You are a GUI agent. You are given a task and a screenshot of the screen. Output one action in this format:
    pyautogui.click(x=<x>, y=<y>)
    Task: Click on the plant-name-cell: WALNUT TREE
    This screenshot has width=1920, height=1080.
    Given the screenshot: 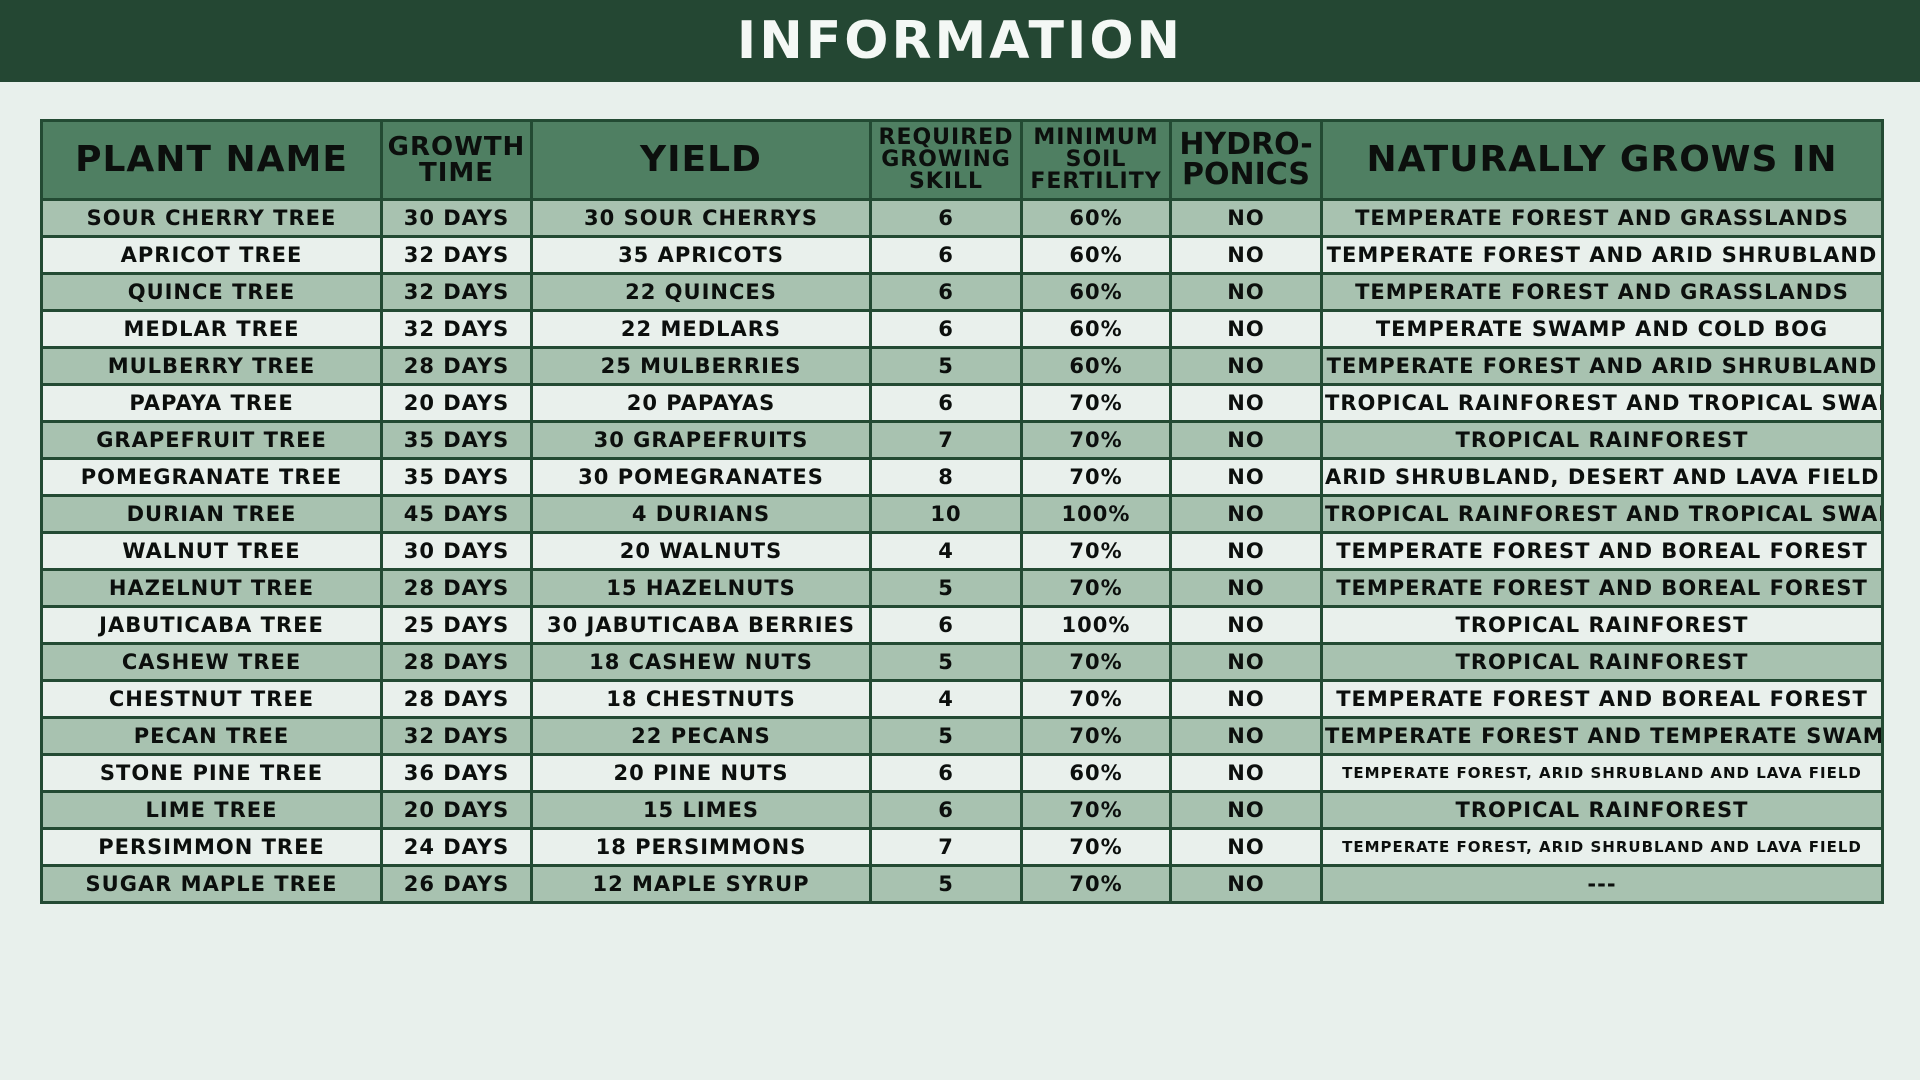 What is the action you would take?
    pyautogui.click(x=211, y=551)
    